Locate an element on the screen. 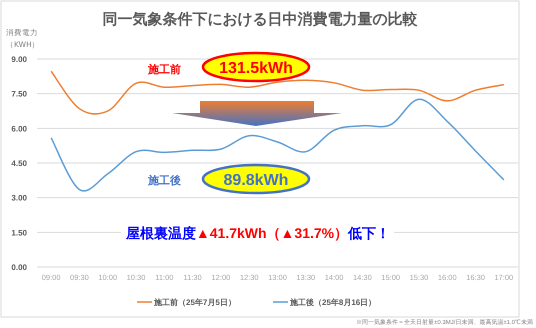 Image resolution: width=536 pixels, height=328 pixels. y-tick-label: 7.50 is located at coordinates (19, 94).